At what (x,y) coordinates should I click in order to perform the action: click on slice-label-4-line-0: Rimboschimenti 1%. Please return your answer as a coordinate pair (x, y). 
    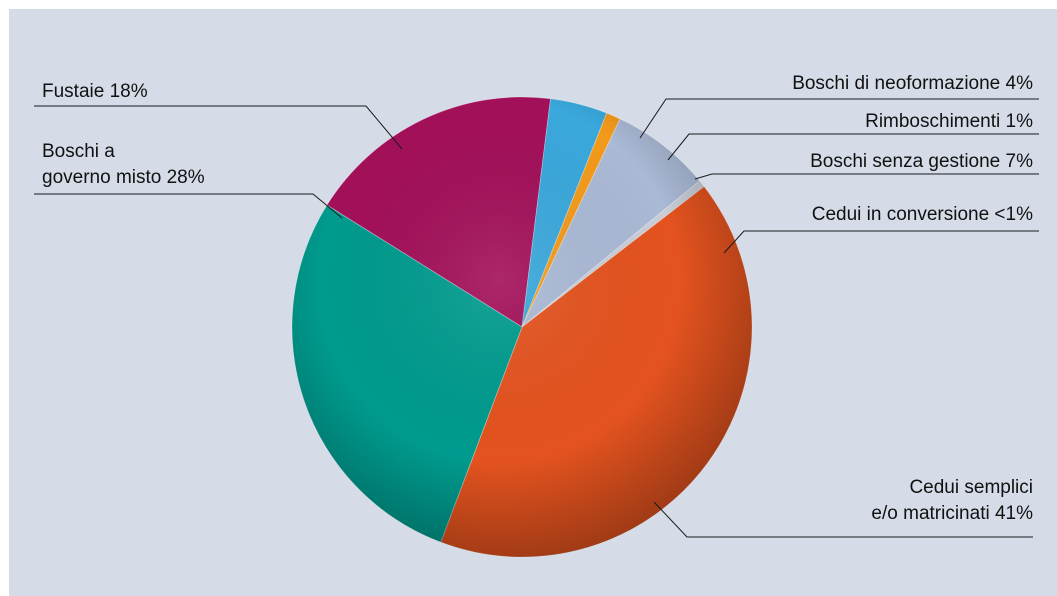
    Looking at the image, I should click on (949, 121).